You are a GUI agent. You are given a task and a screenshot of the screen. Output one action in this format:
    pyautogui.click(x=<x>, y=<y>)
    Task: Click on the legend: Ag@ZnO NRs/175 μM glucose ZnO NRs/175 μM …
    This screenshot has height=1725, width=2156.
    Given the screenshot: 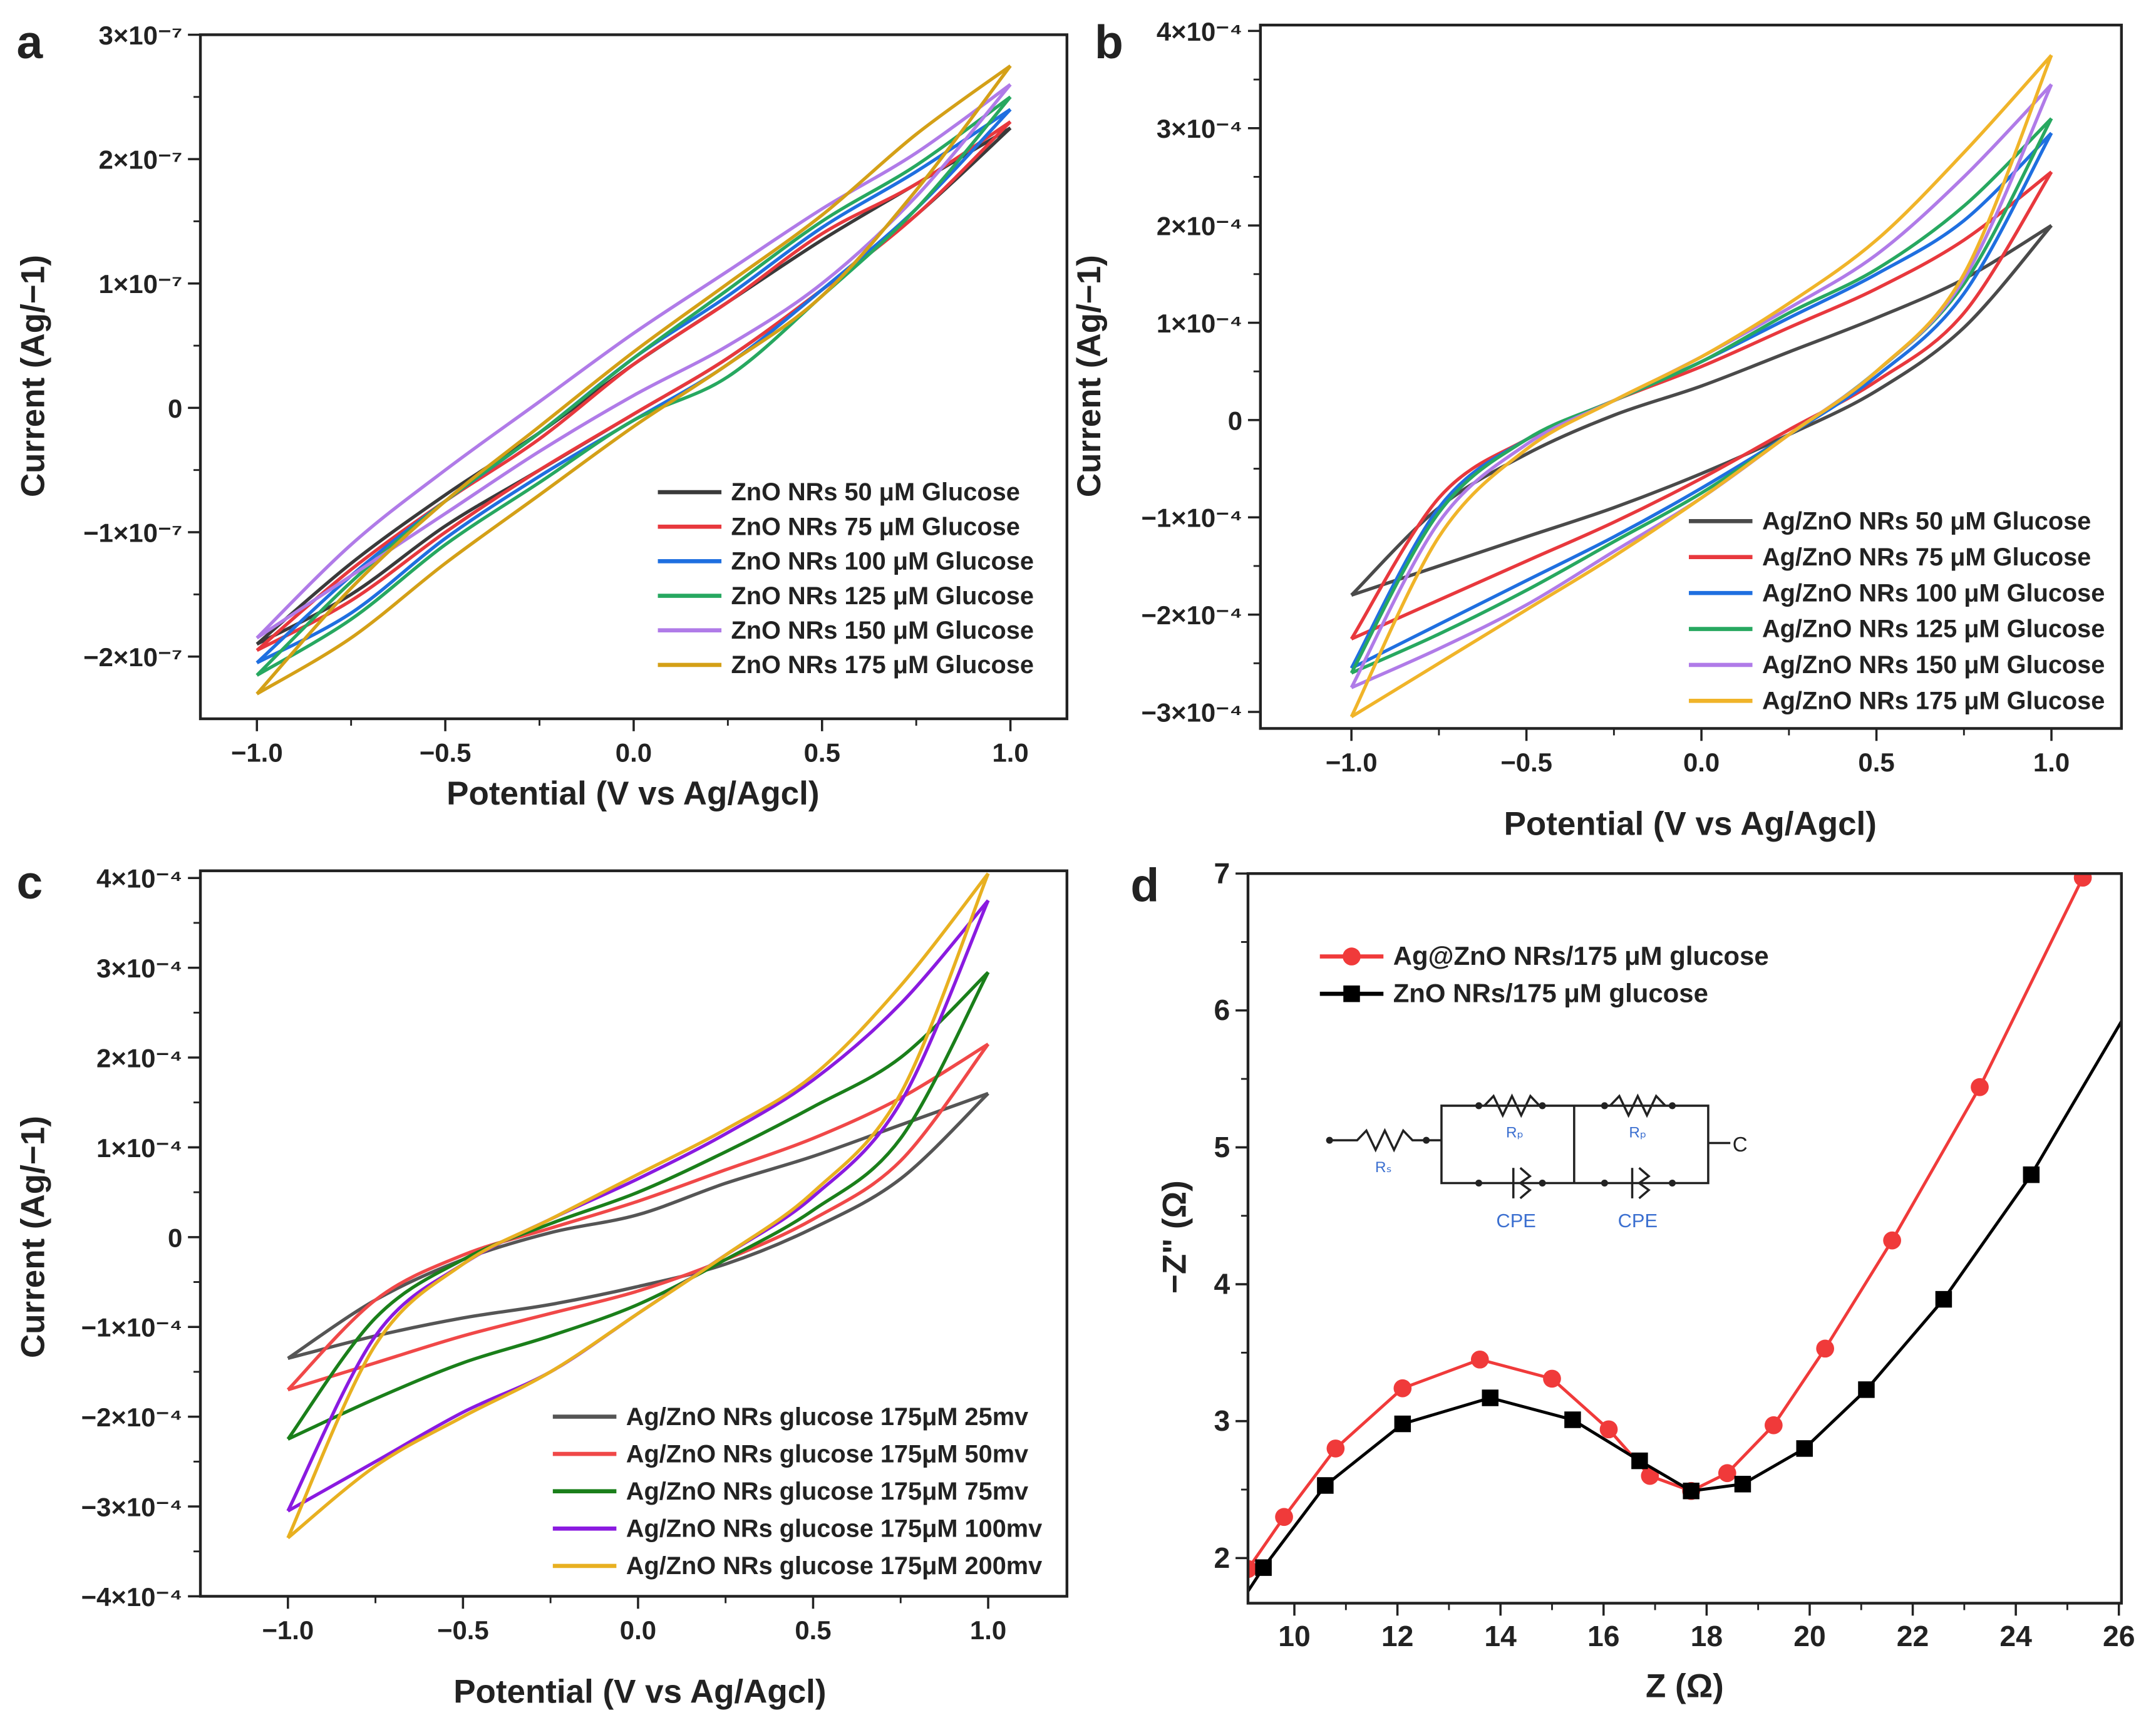 What is the action you would take?
    pyautogui.click(x=1544, y=974)
    